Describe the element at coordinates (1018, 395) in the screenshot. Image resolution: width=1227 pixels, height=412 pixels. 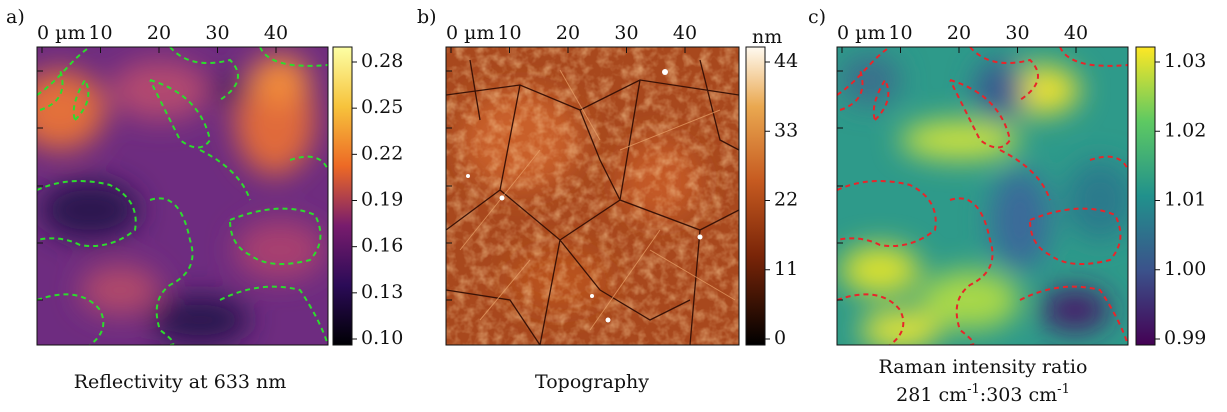
I see `caption-part: :303 cm` at that location.